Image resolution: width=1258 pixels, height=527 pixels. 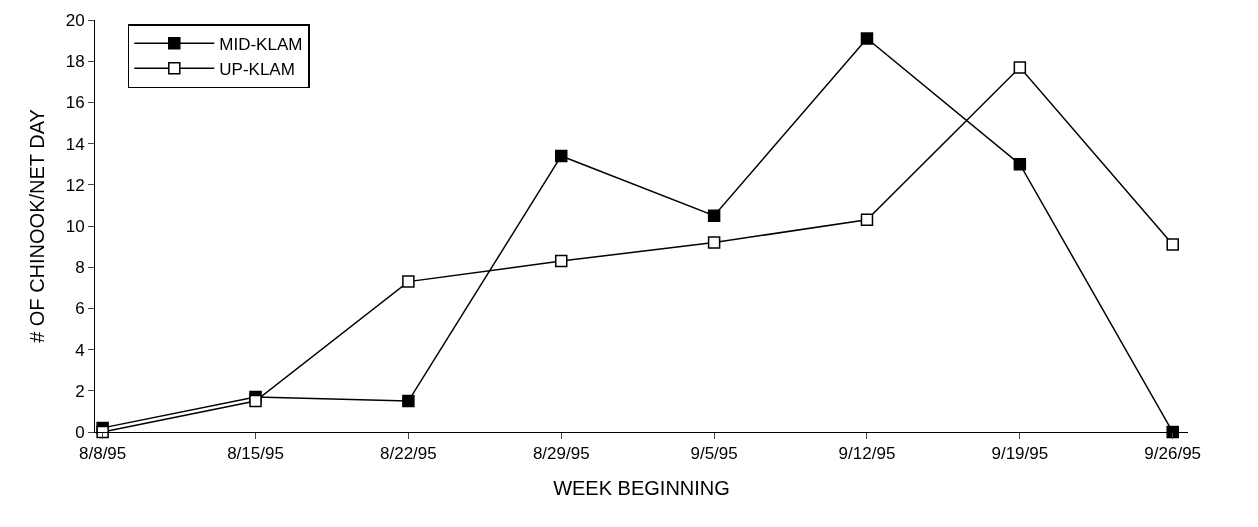 I want to click on y-axis-title: # OF CHINOOK/NET DAY, so click(x=37, y=226).